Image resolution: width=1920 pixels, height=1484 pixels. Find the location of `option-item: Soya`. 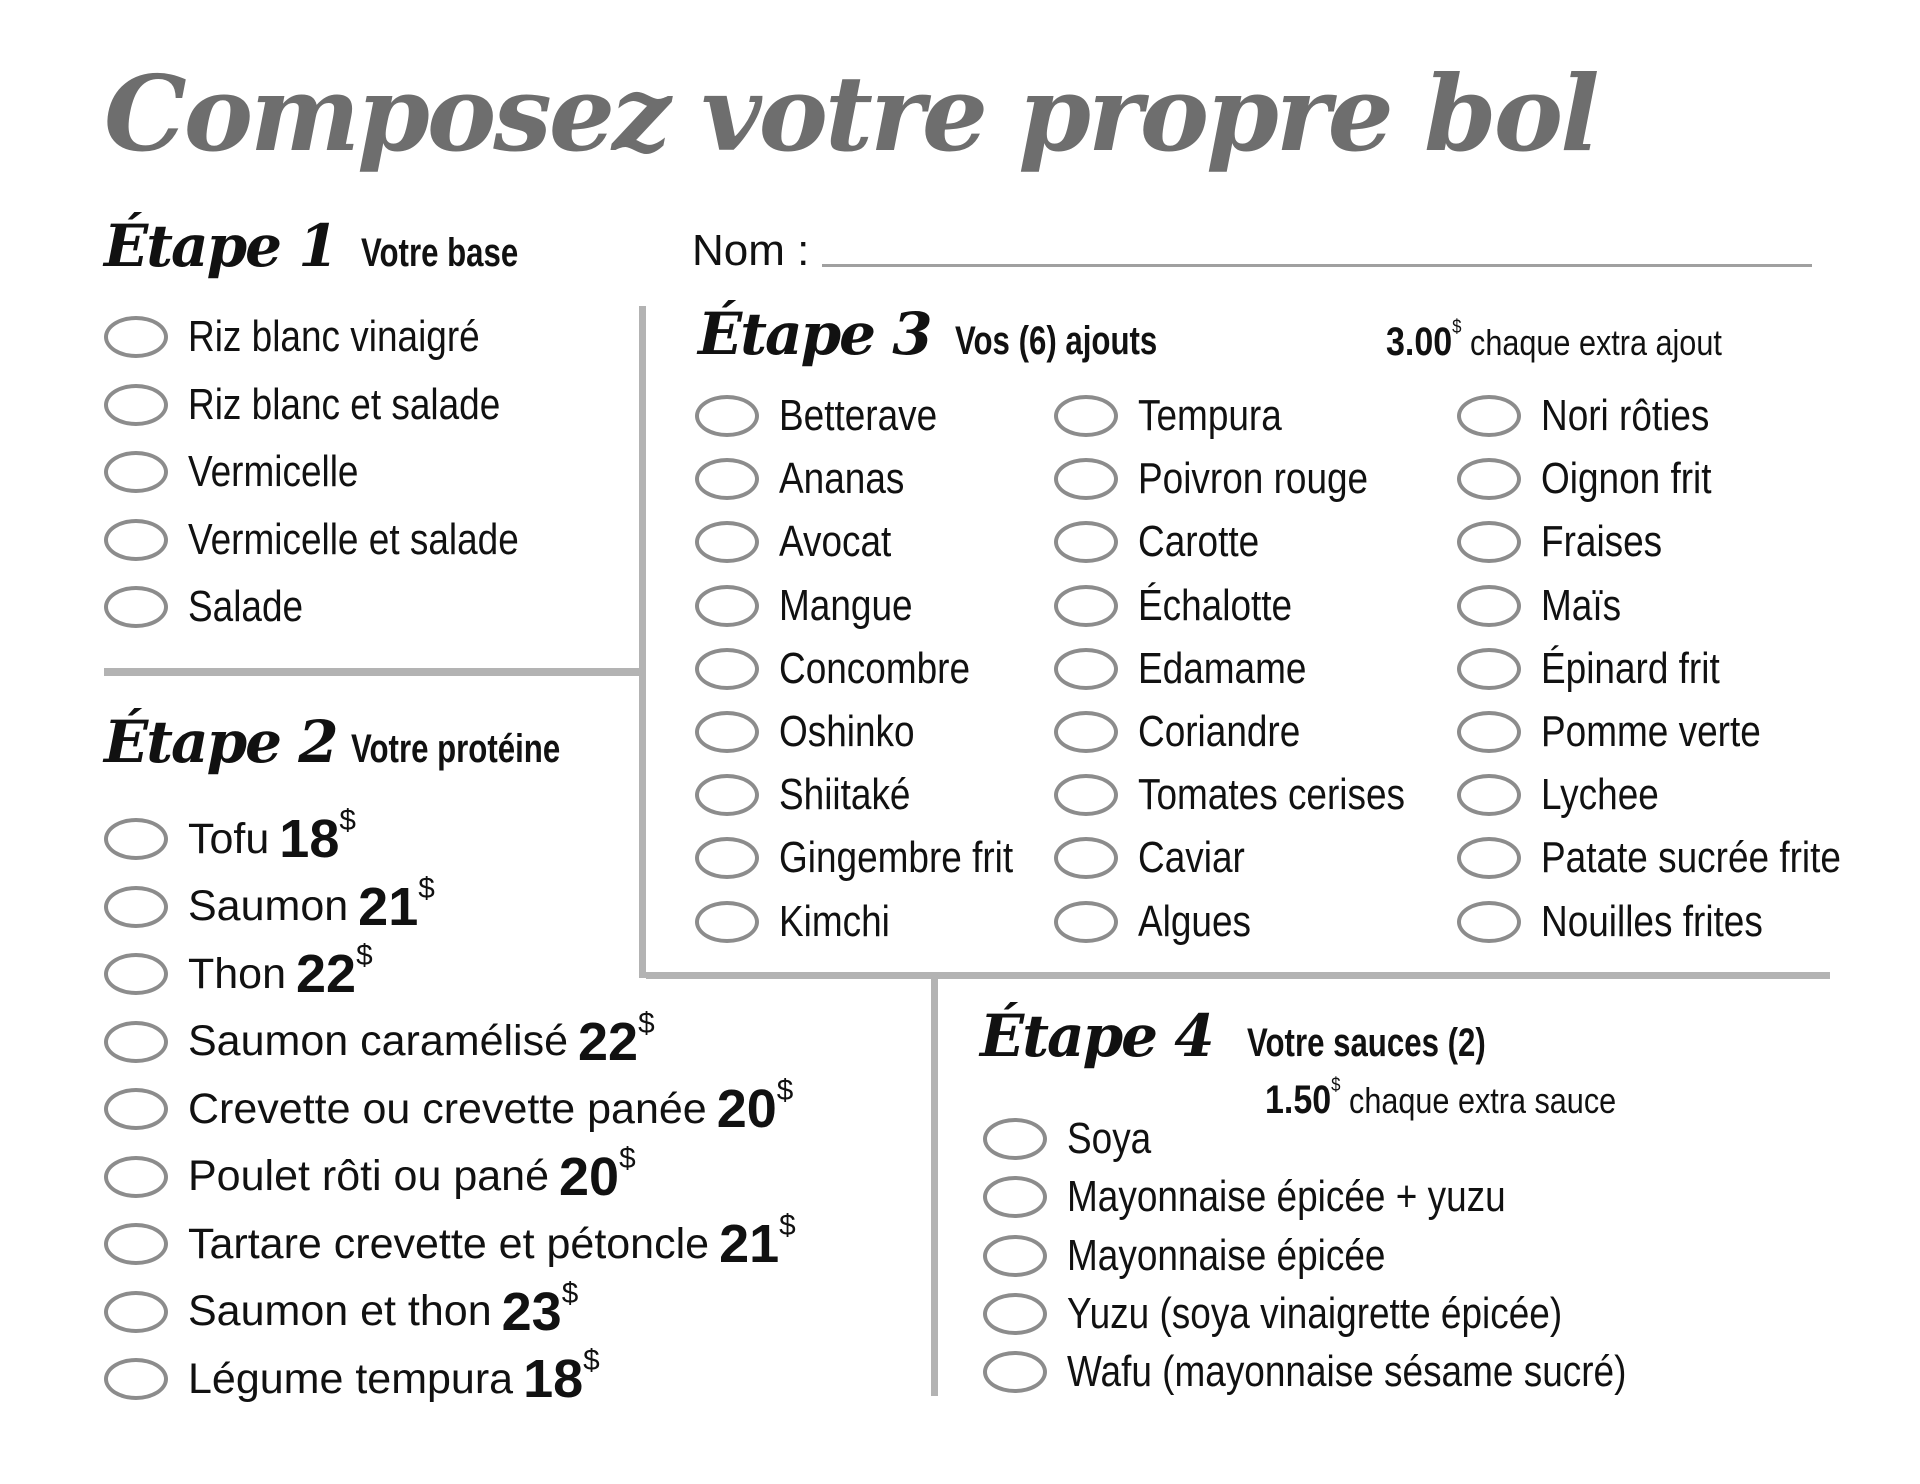

option-item: Soya is located at coordinates (1075, 1139).